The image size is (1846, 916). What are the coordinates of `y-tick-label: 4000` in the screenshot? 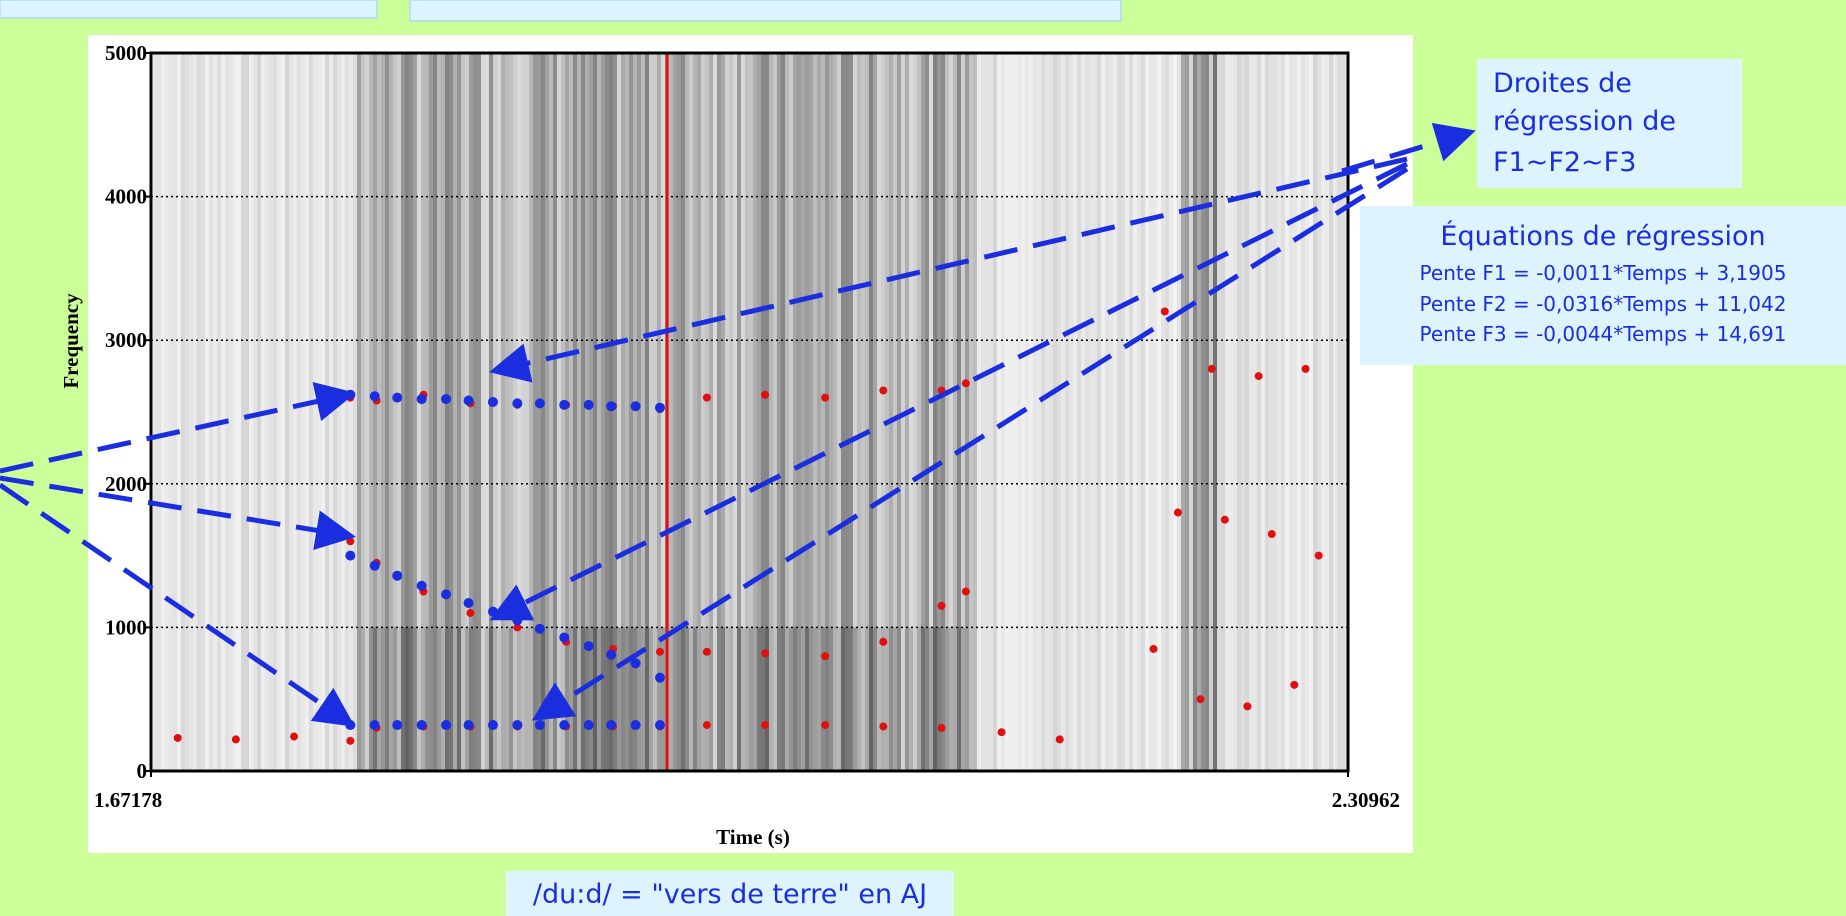 It's located at (126, 197).